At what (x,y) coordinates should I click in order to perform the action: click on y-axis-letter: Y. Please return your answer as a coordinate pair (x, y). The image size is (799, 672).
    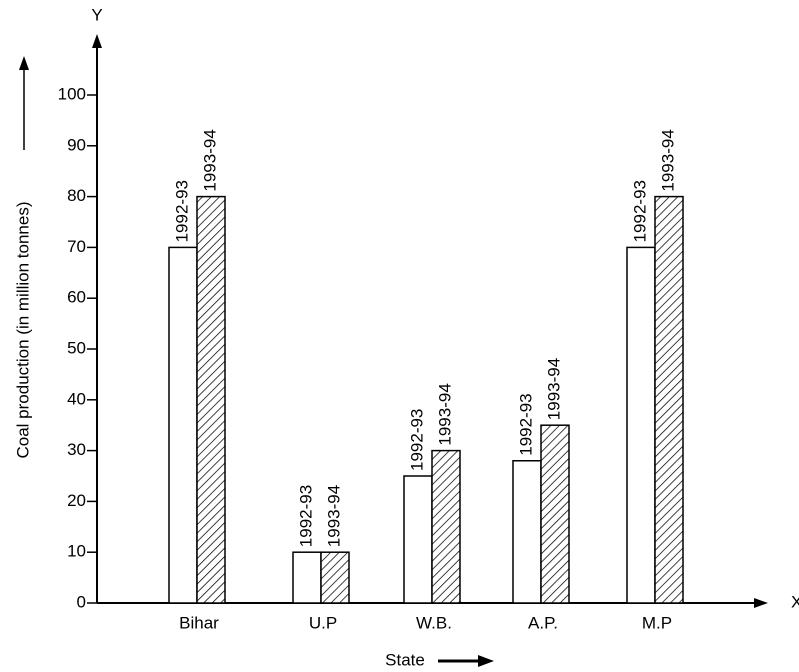
    Looking at the image, I should click on (96, 14).